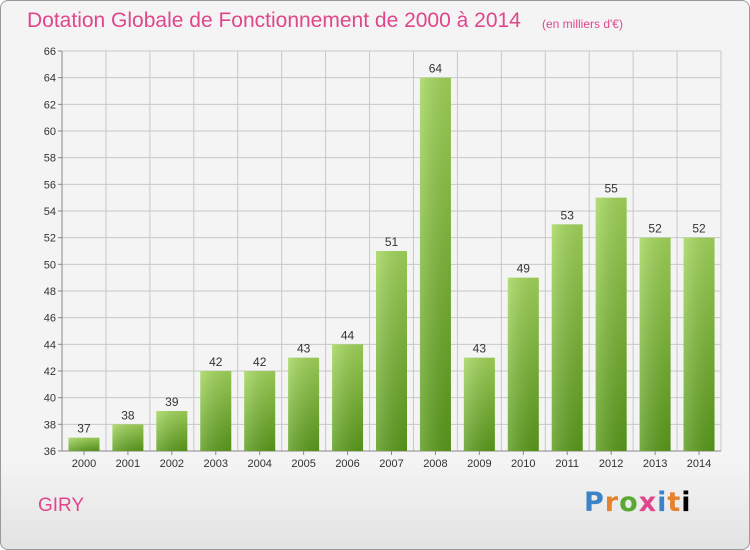  I want to click on x-tick-label: 2006, so click(347, 464).